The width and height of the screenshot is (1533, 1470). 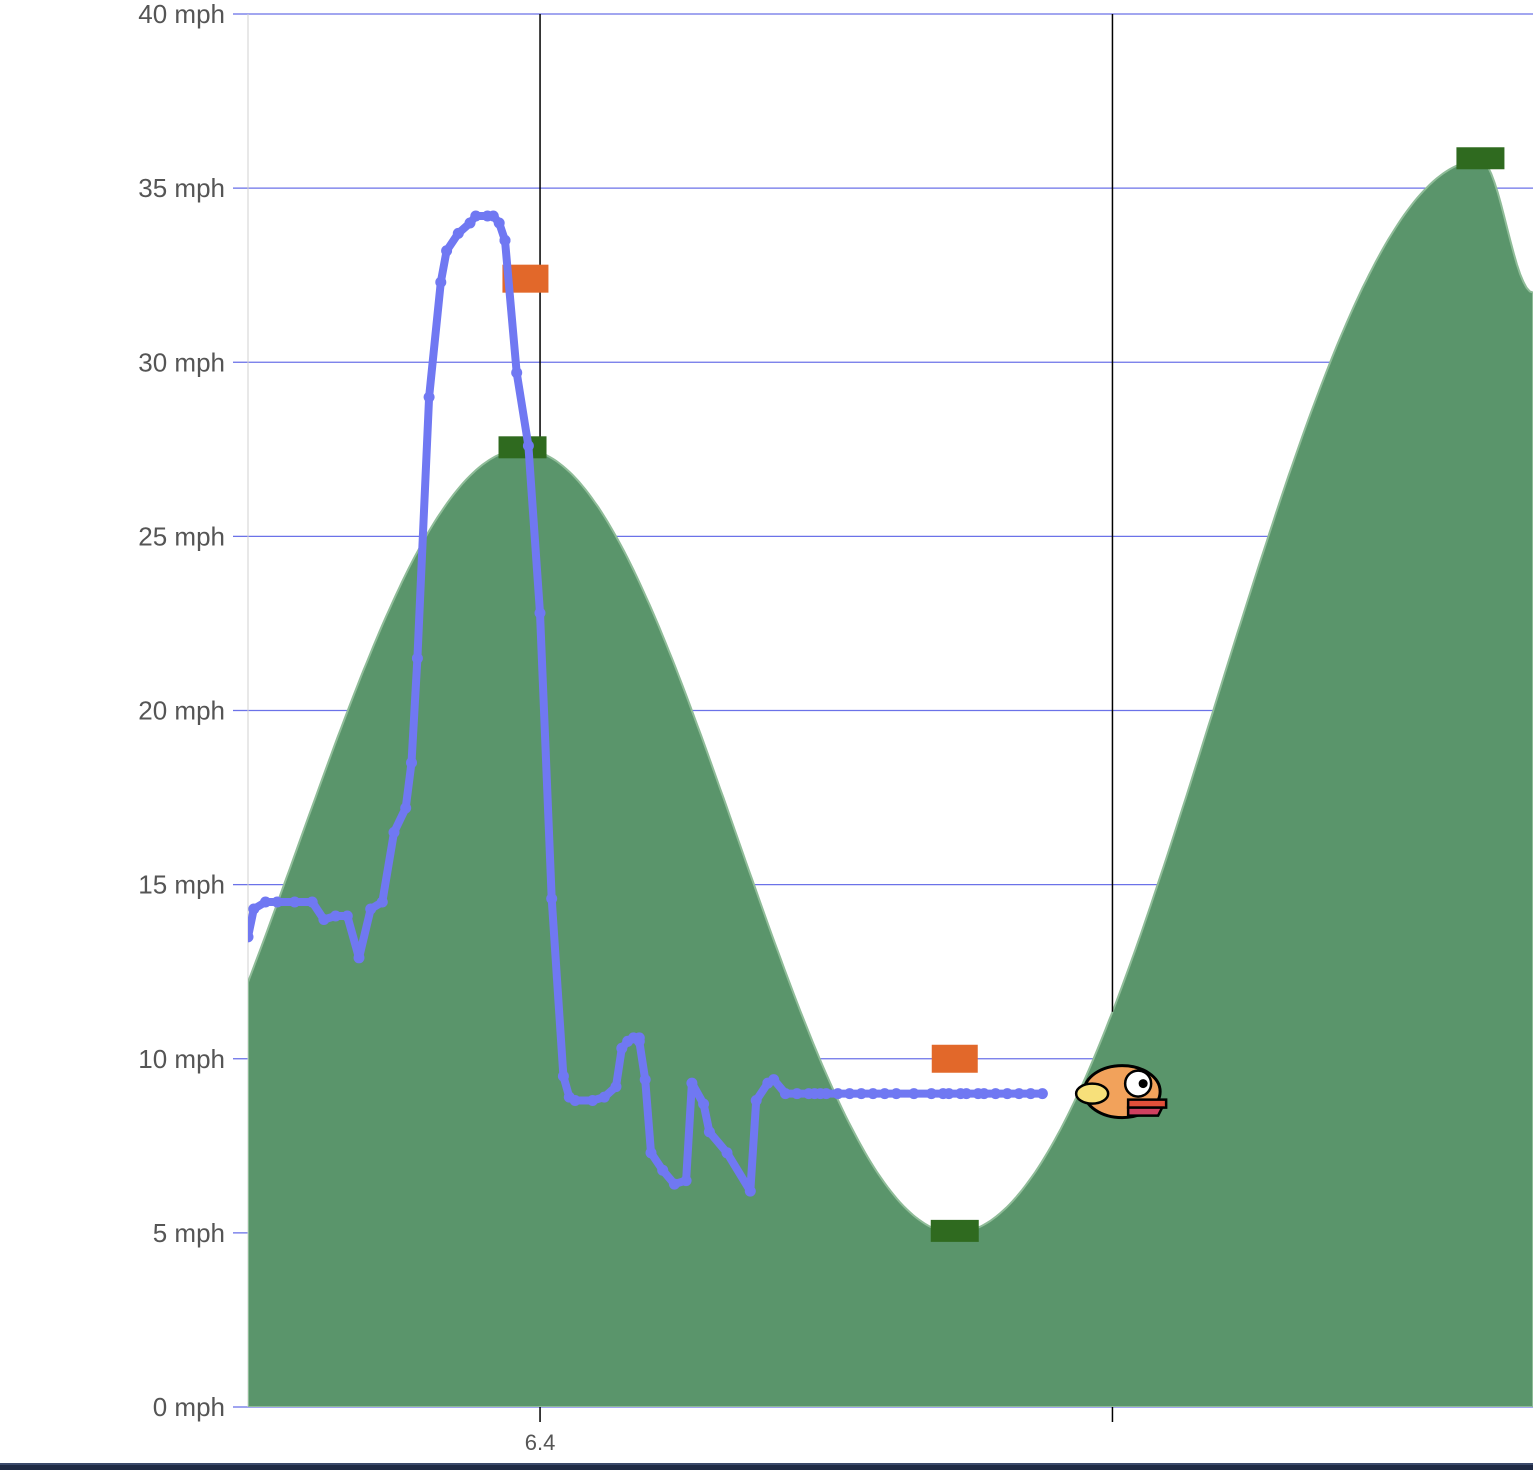 I want to click on x-tick-label-1: 6.4, so click(x=540, y=1442).